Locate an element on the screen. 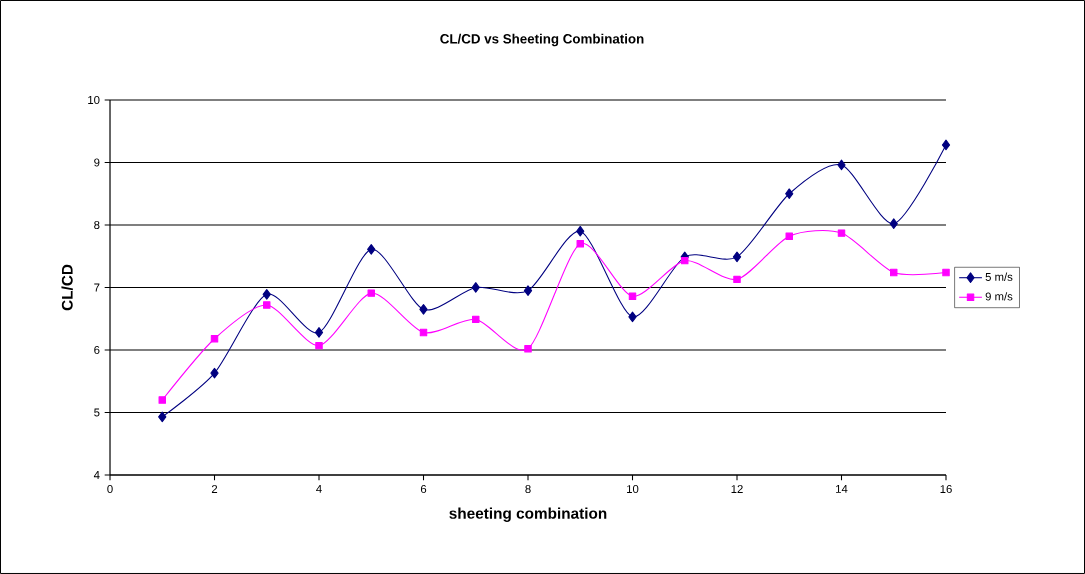 The width and height of the screenshot is (1085, 574). x-tick-label: 14 is located at coordinates (842, 489).